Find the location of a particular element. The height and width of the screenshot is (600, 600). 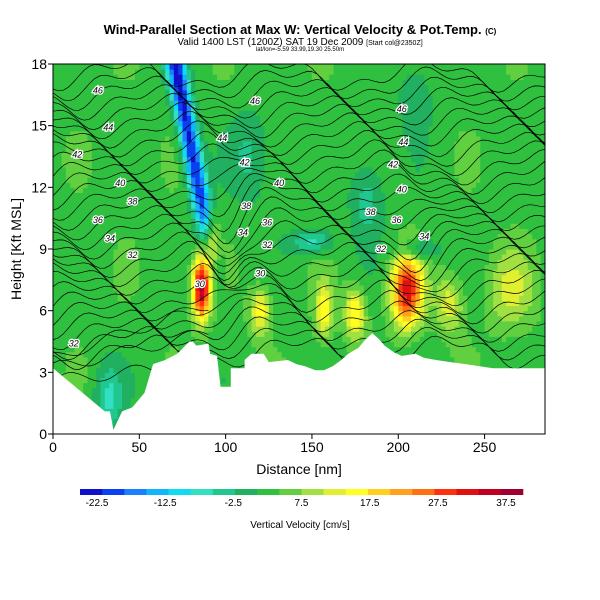

colorbar-tick-label: 7.5 is located at coordinates (302, 503).